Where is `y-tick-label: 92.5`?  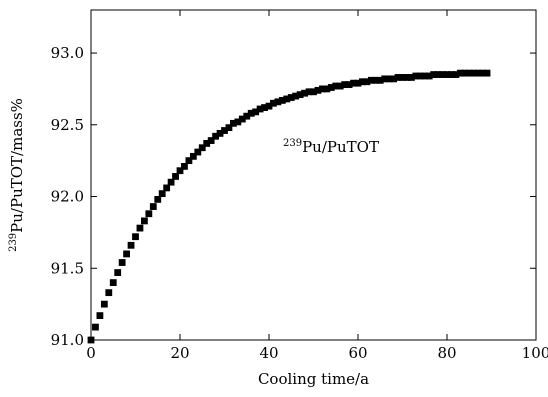
y-tick-label: 92.5 is located at coordinates (67, 125).